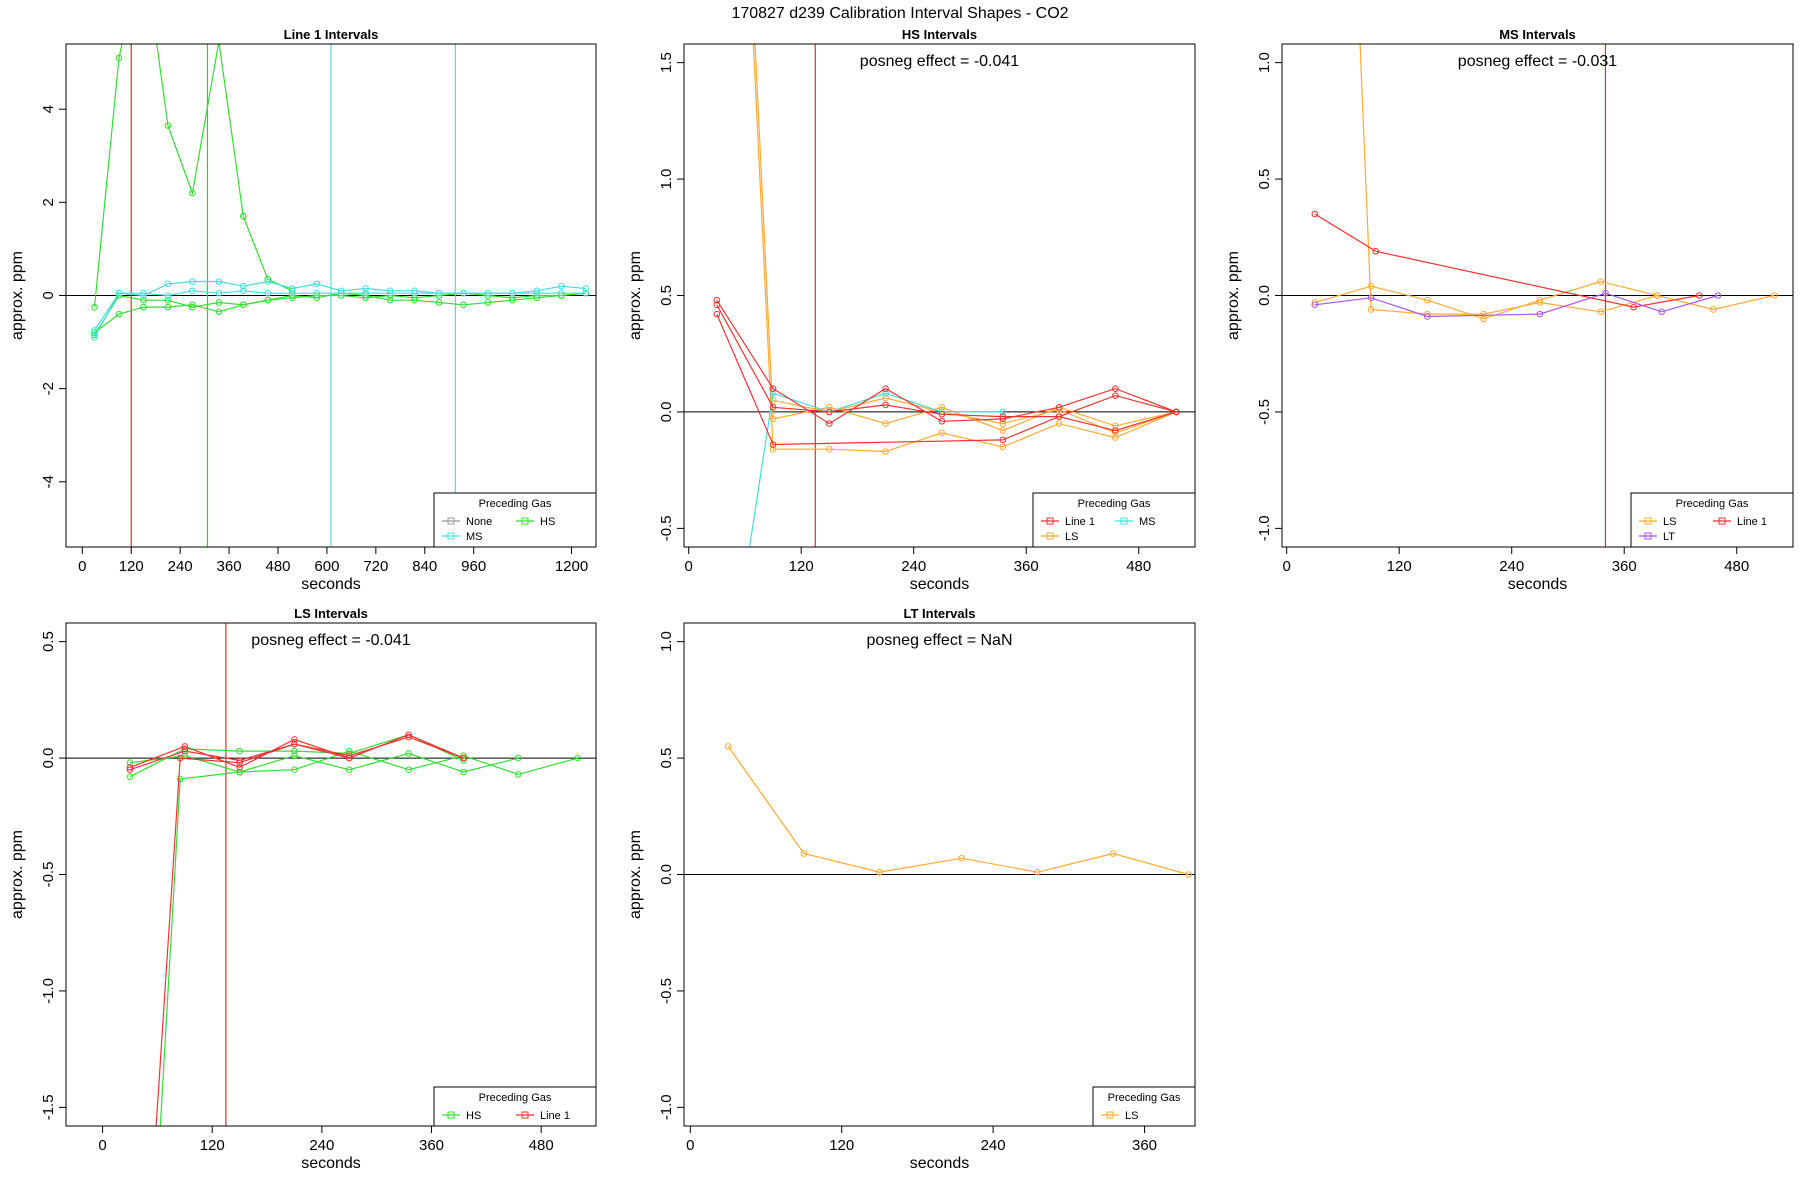 The width and height of the screenshot is (1800, 1200). I want to click on chart0-series-2-hs-line, so click(340, 313).